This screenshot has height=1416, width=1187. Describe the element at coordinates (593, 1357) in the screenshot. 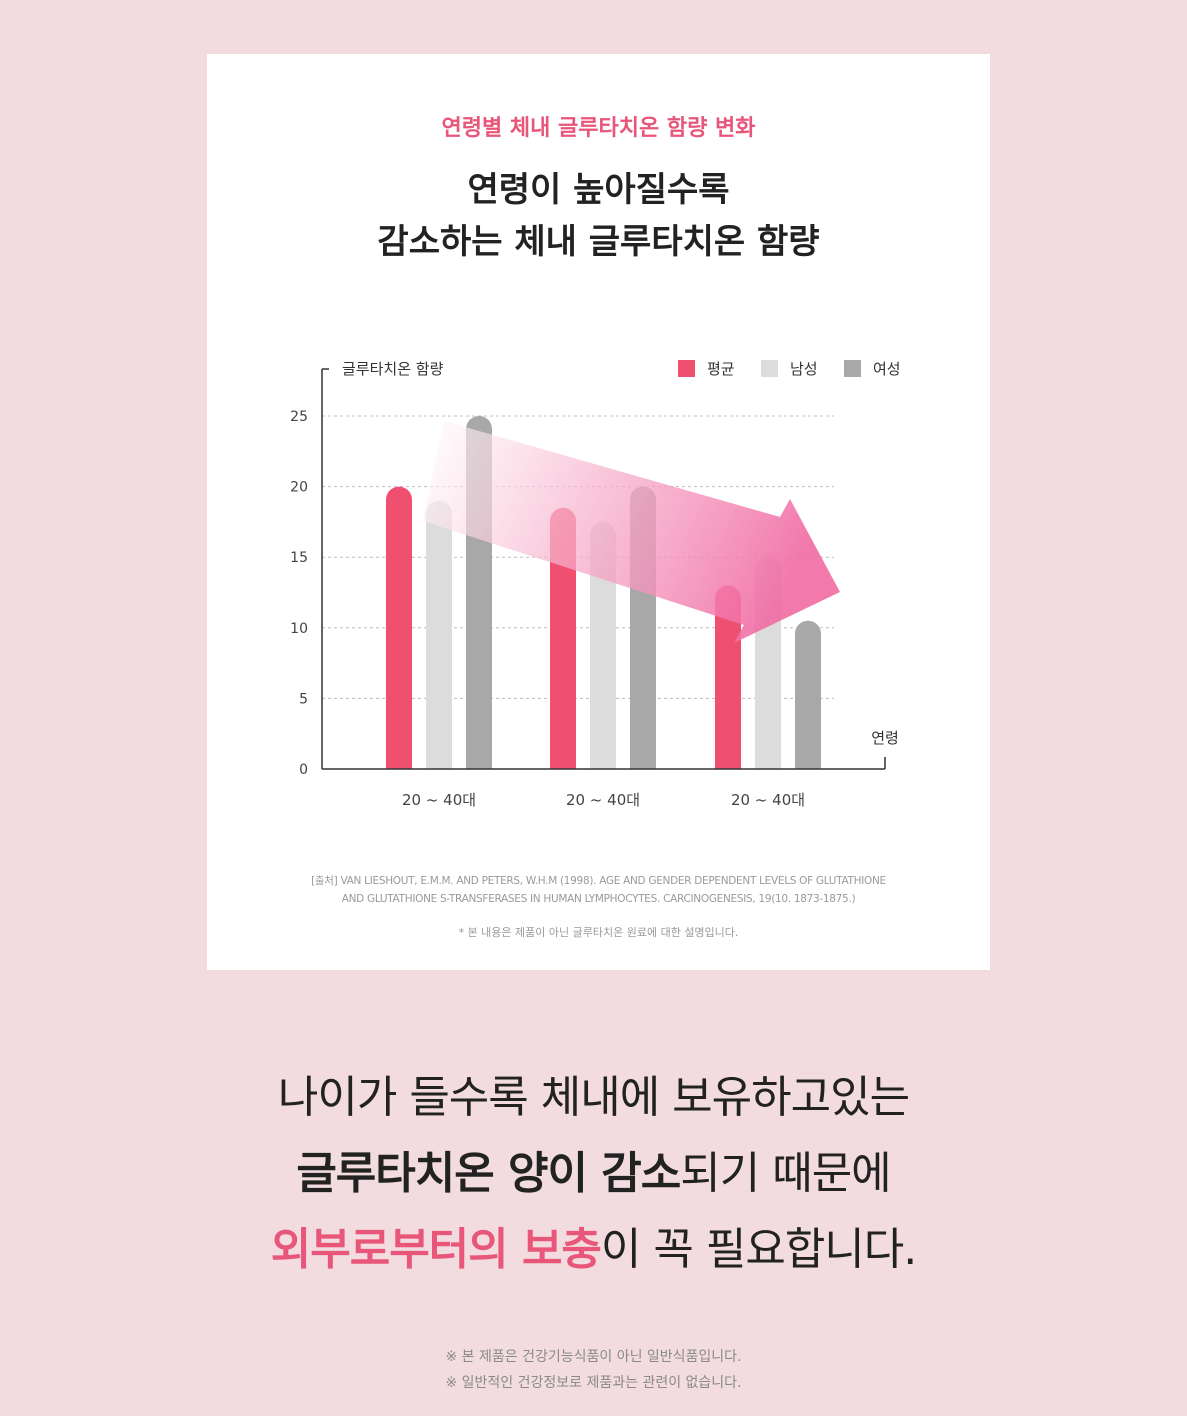

I see `disclaimer-line1: ※ 본 제품은 건강기능식품이 아닌 일반식품입니다.` at that location.